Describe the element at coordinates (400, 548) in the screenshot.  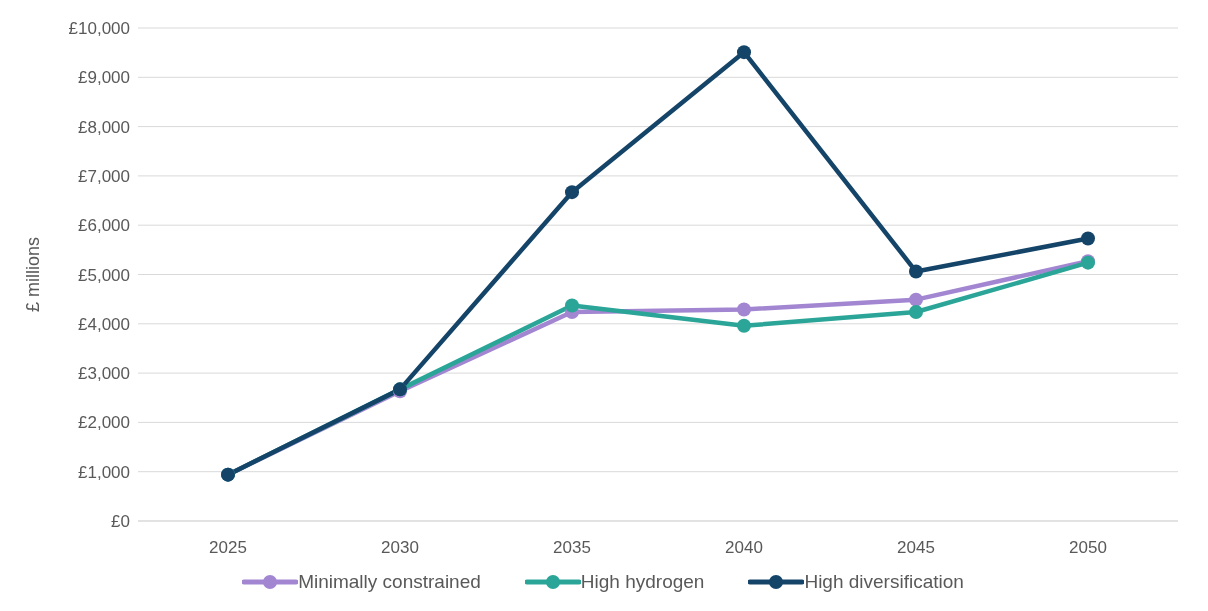
I see `x-tick-label: 2030` at that location.